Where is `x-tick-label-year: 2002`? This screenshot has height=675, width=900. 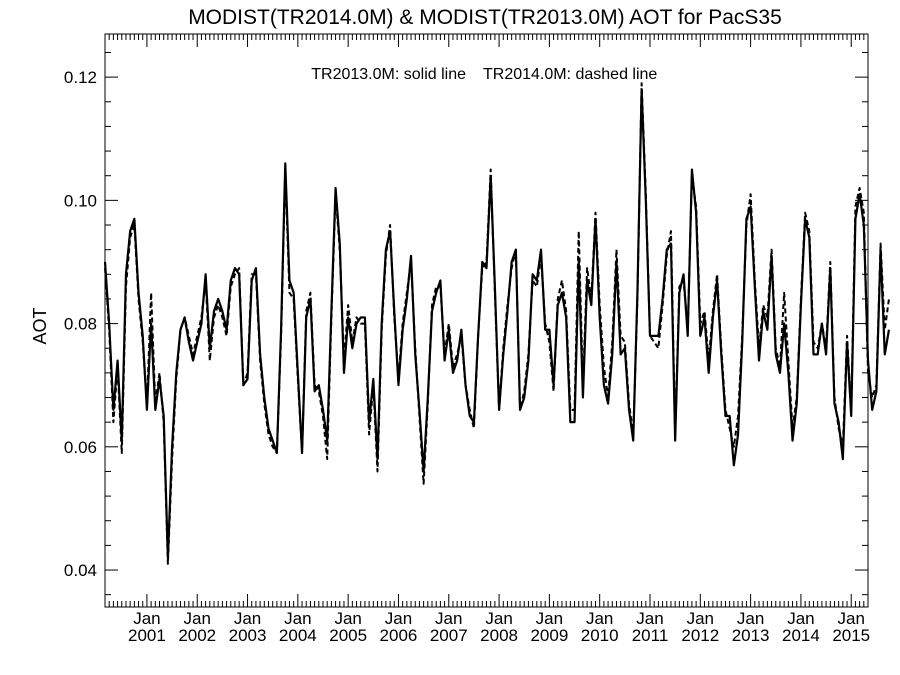 x-tick-label-year: 2002 is located at coordinates (197, 635).